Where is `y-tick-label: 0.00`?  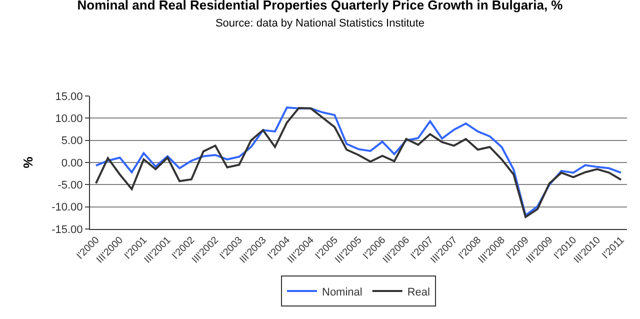
y-tick-label: 0.00 is located at coordinates (72, 163).